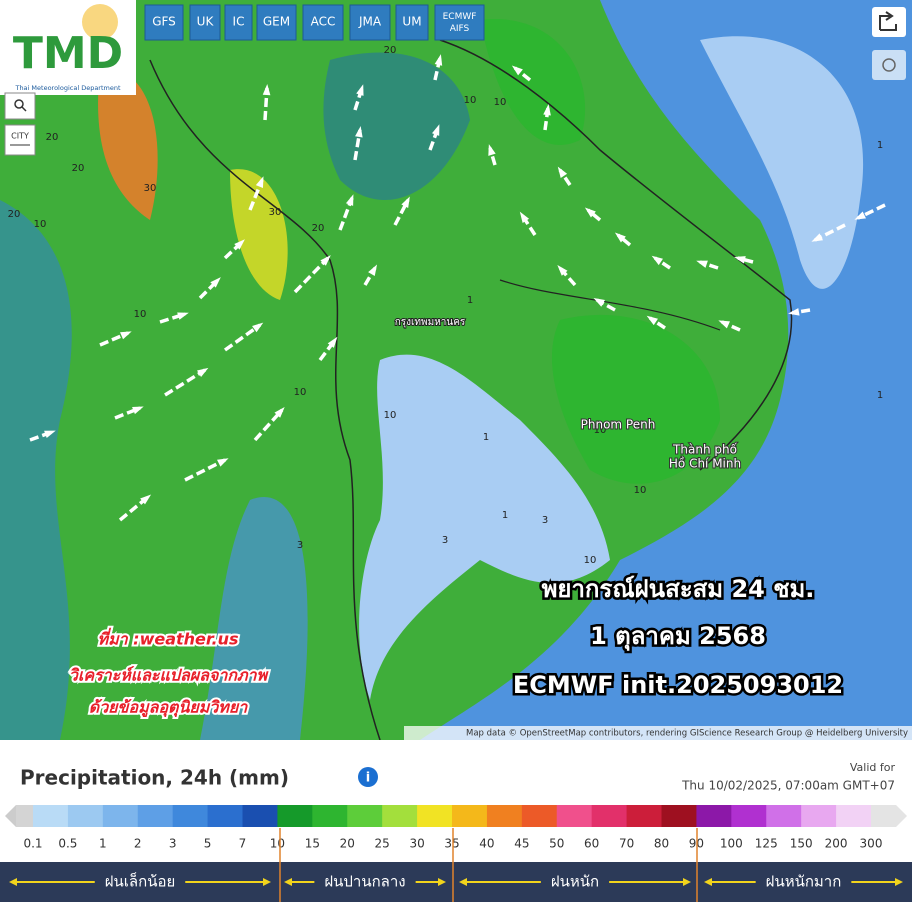  What do you see at coordinates (451, 844) in the screenshot?
I see `colorbar-label: 35` at bounding box center [451, 844].